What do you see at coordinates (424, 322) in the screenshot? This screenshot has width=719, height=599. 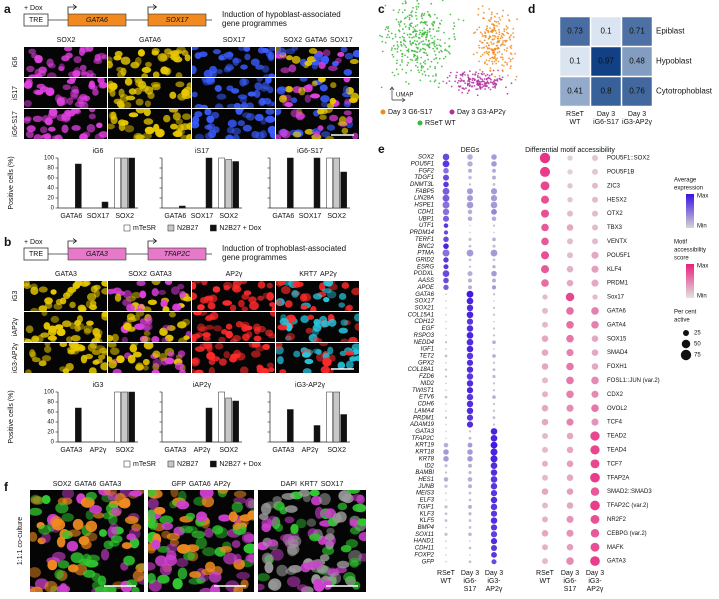 I see `row-label: CDH12` at bounding box center [424, 322].